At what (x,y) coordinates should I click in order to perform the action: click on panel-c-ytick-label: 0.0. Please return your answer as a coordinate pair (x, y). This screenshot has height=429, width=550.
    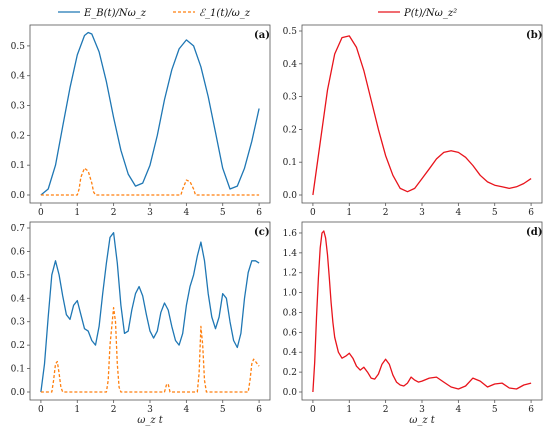
    Looking at the image, I should click on (18, 393).